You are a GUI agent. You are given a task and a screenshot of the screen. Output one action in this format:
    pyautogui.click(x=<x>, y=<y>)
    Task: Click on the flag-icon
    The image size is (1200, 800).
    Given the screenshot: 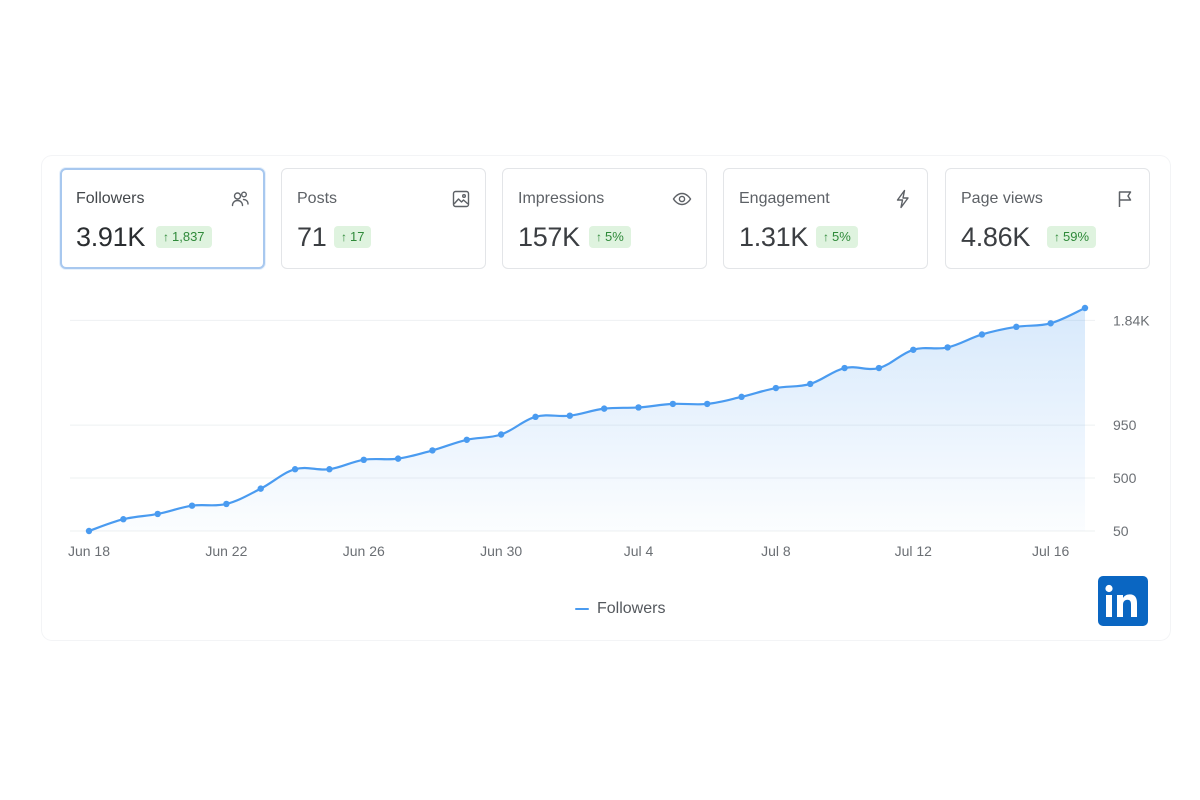 What is the action you would take?
    pyautogui.click(x=1125, y=199)
    